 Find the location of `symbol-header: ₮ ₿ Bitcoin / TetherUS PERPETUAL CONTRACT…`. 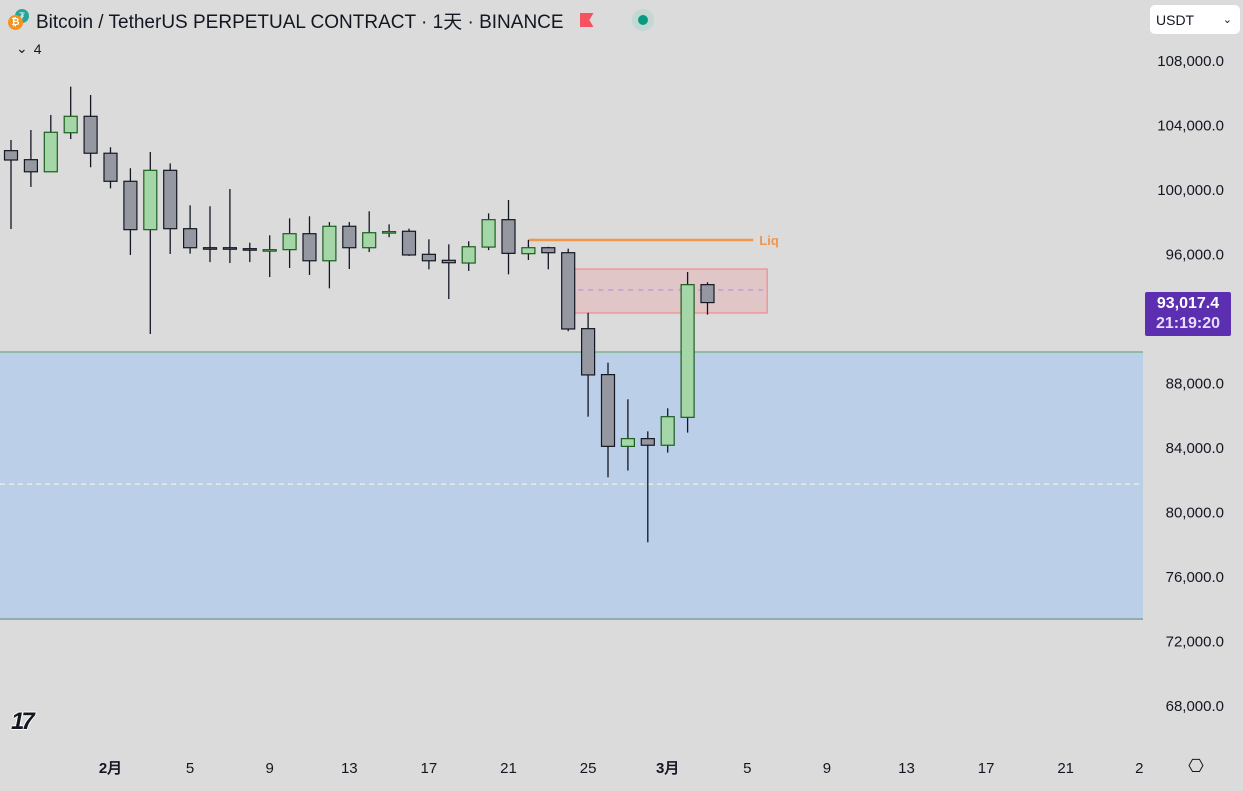

symbol-header: ₮ ₿ Bitcoin / TetherUS PERPETUAL CONTRACT… is located at coordinates (331, 20).